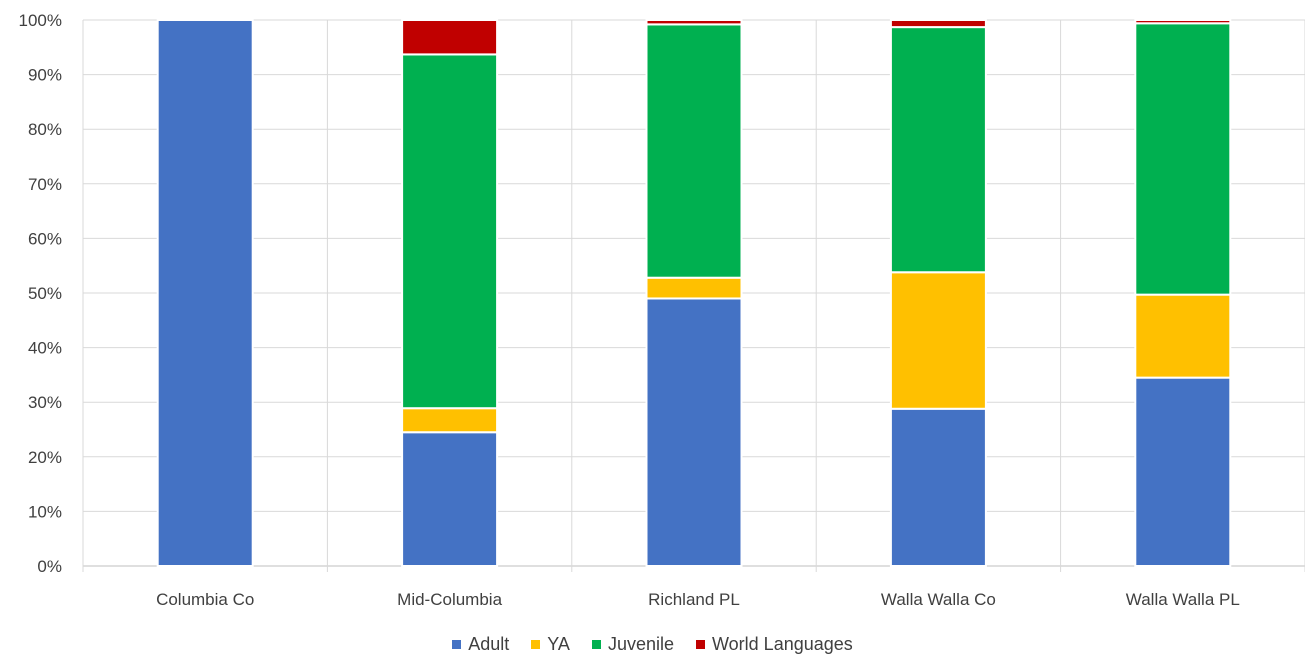  I want to click on legend-label: YA, so click(558, 644).